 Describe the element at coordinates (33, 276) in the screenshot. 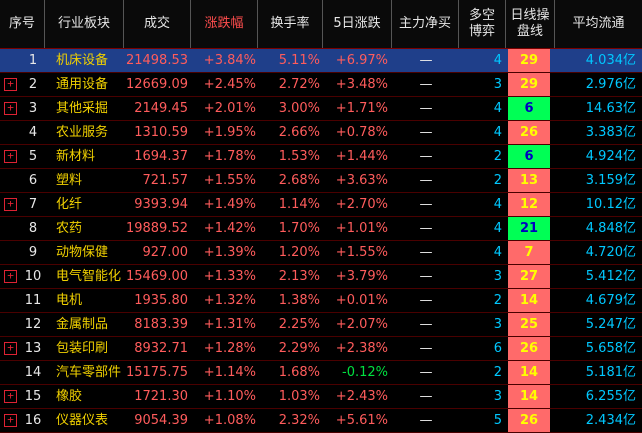

I see `row-index: 10` at that location.